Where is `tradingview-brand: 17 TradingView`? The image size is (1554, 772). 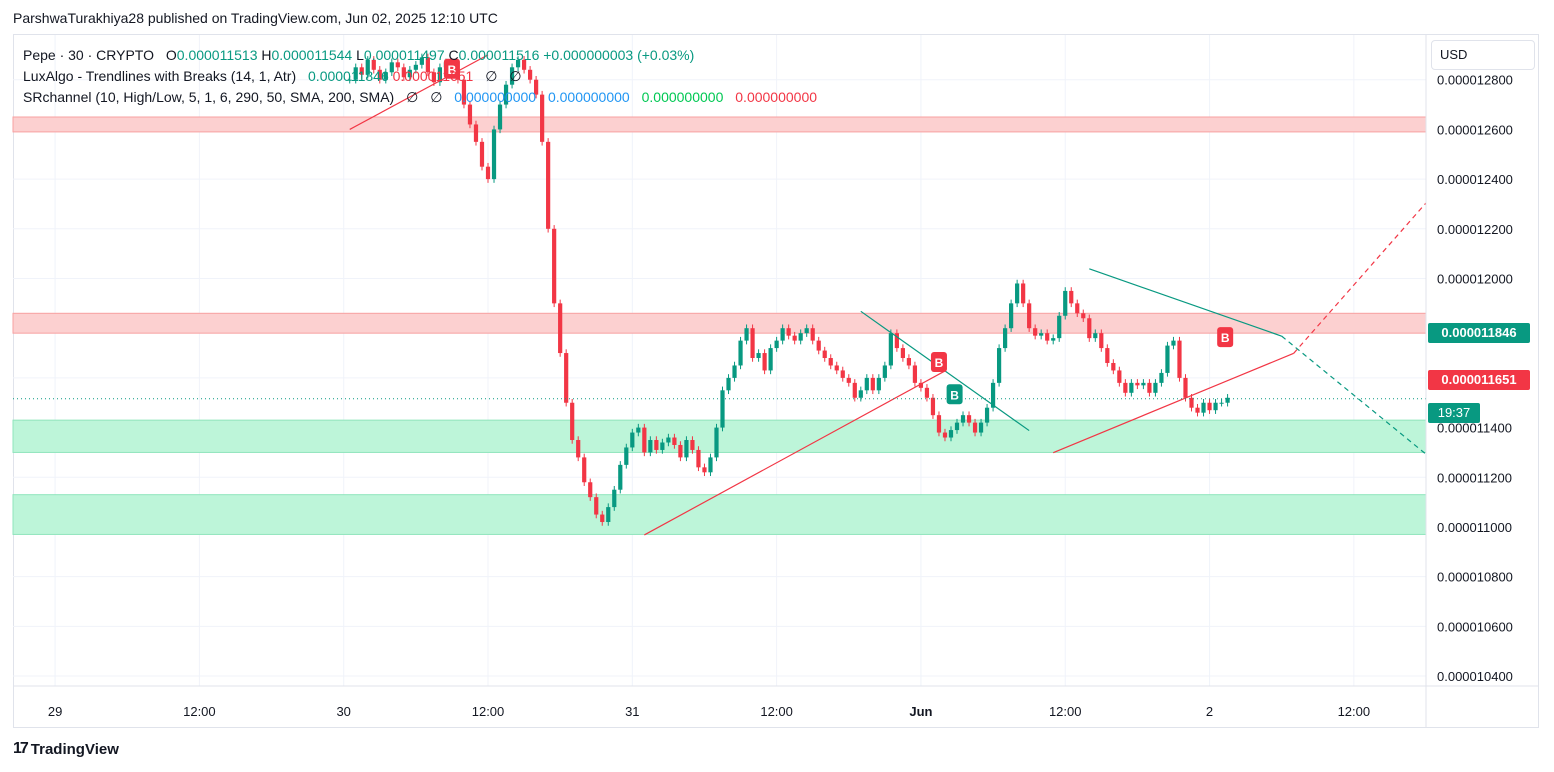 tradingview-brand: 17 TradingView is located at coordinates (66, 749).